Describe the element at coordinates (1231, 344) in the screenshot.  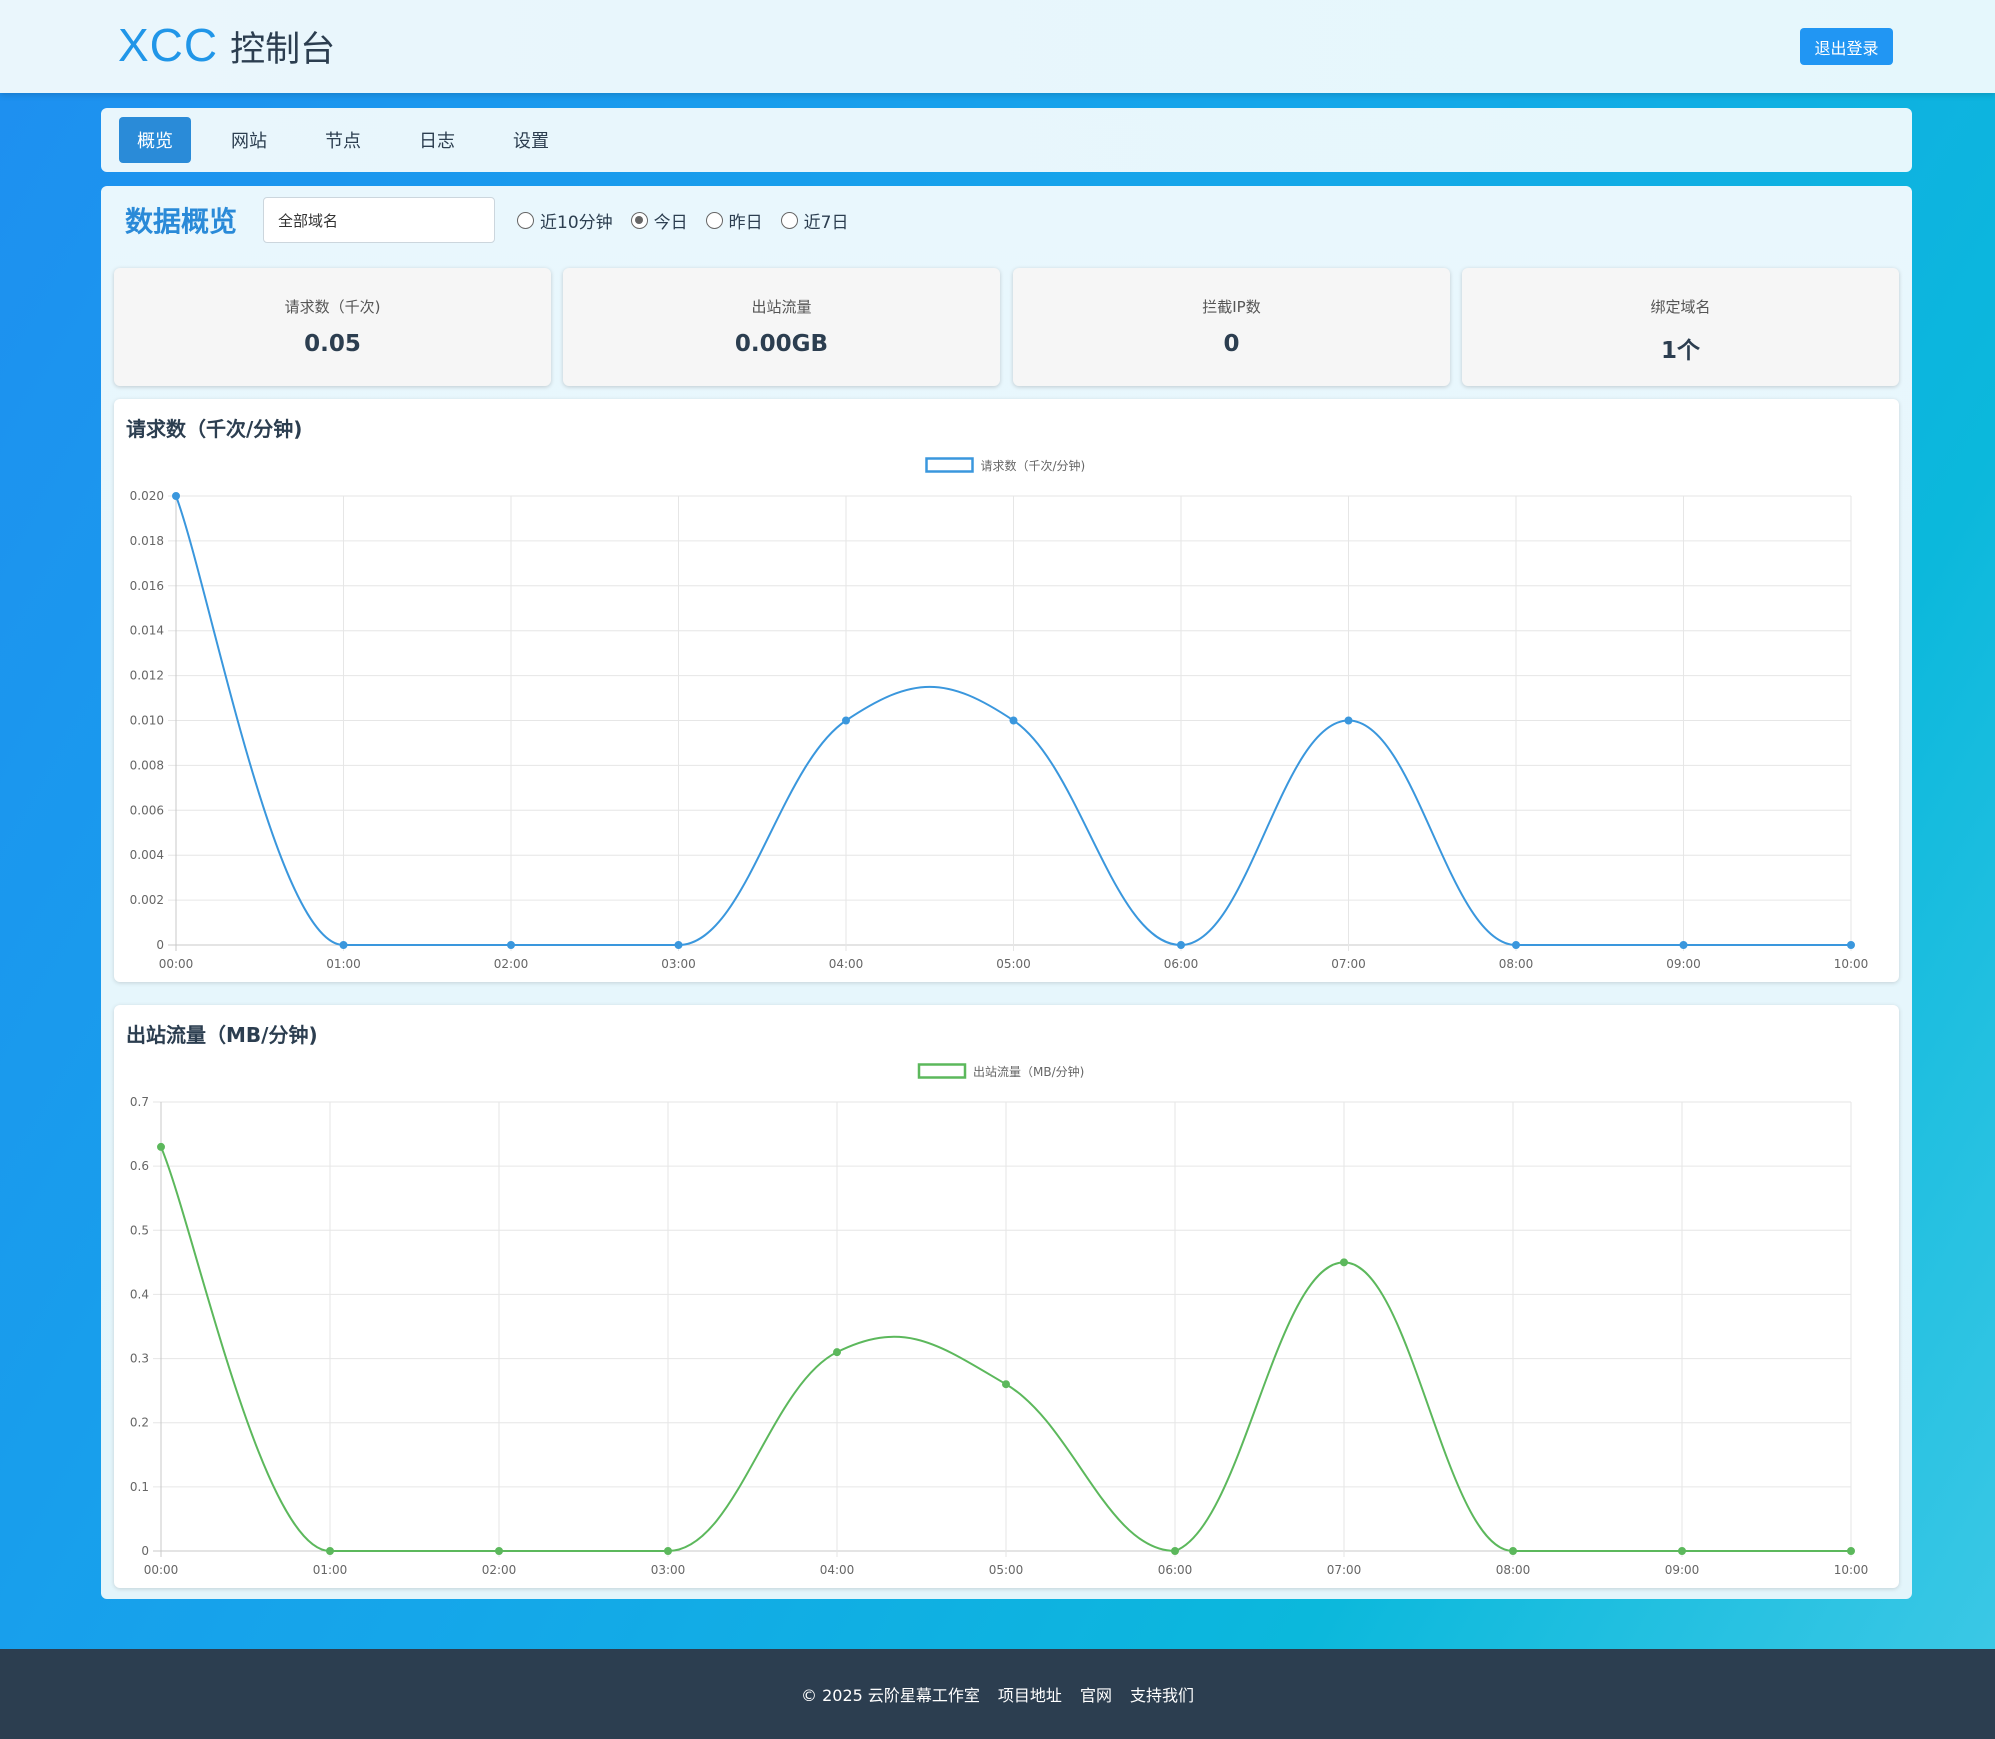
I see `stat-value: 0` at that location.